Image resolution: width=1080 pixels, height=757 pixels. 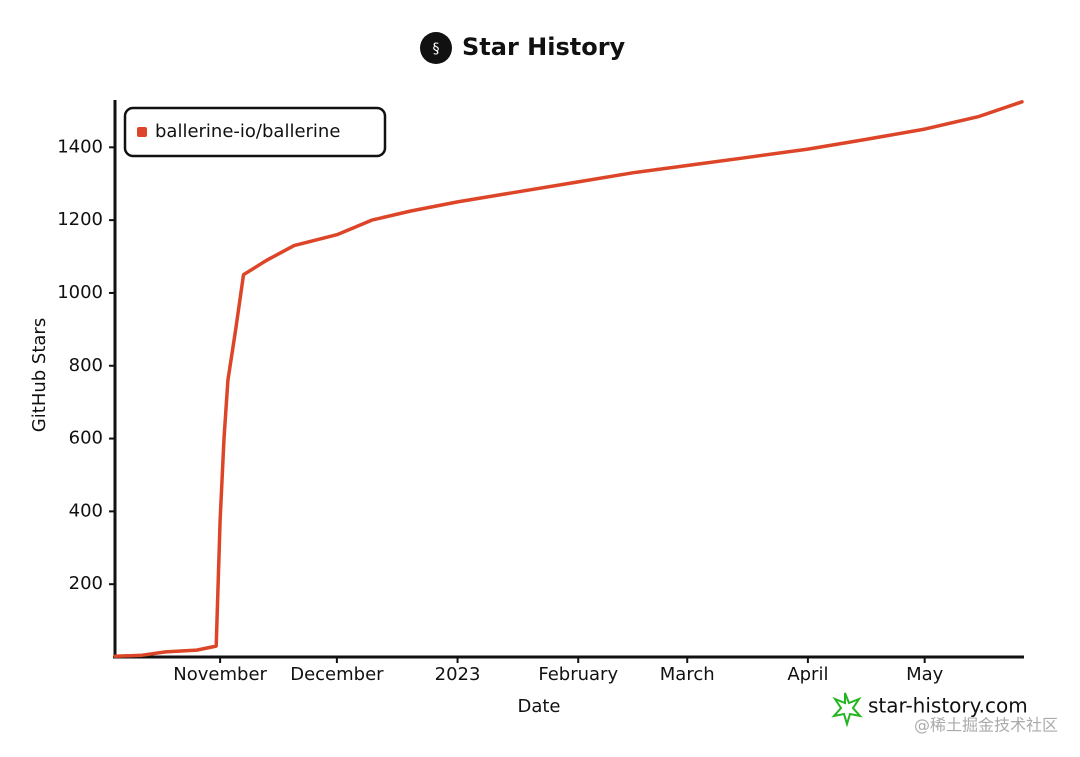 I want to click on x-axis-label: Date, so click(x=538, y=706).